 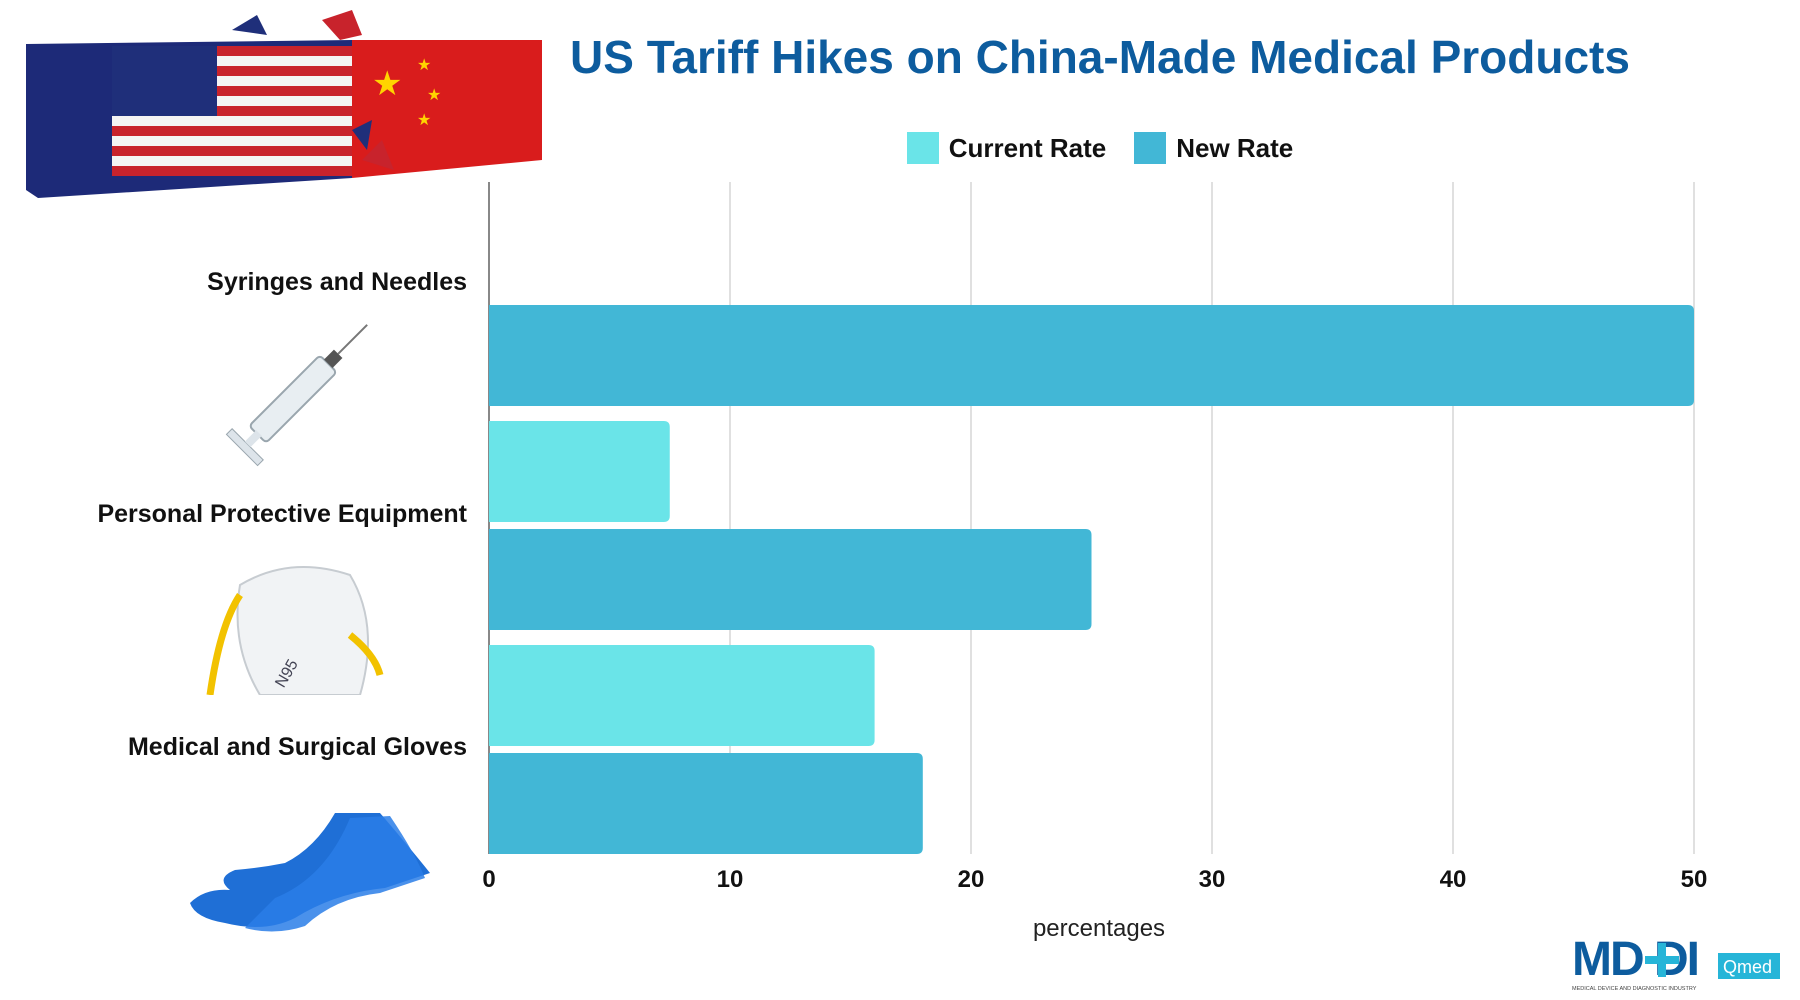 What do you see at coordinates (282, 514) in the screenshot?
I see `category-label-ppe: Personal Protective Equipment` at bounding box center [282, 514].